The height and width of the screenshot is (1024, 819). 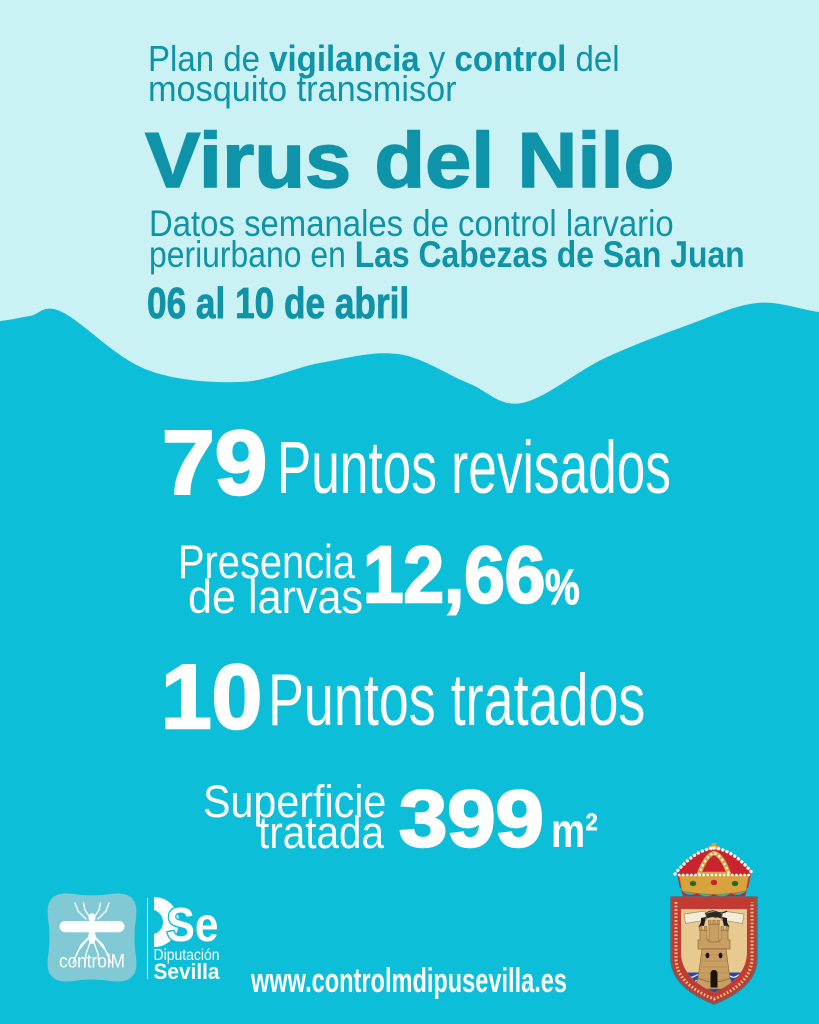 What do you see at coordinates (187, 971) in the screenshot?
I see `svg-text: Sevilla` at bounding box center [187, 971].